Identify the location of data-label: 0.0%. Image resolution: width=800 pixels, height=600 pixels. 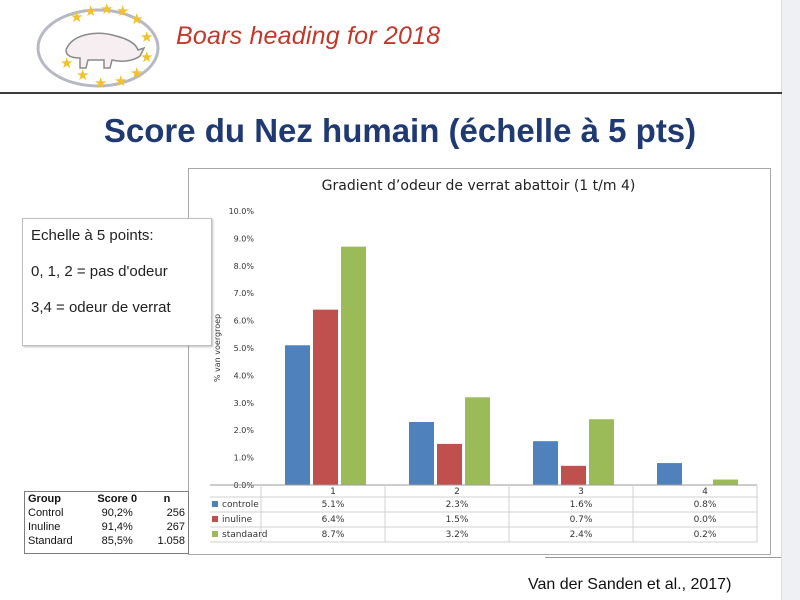
(705, 520).